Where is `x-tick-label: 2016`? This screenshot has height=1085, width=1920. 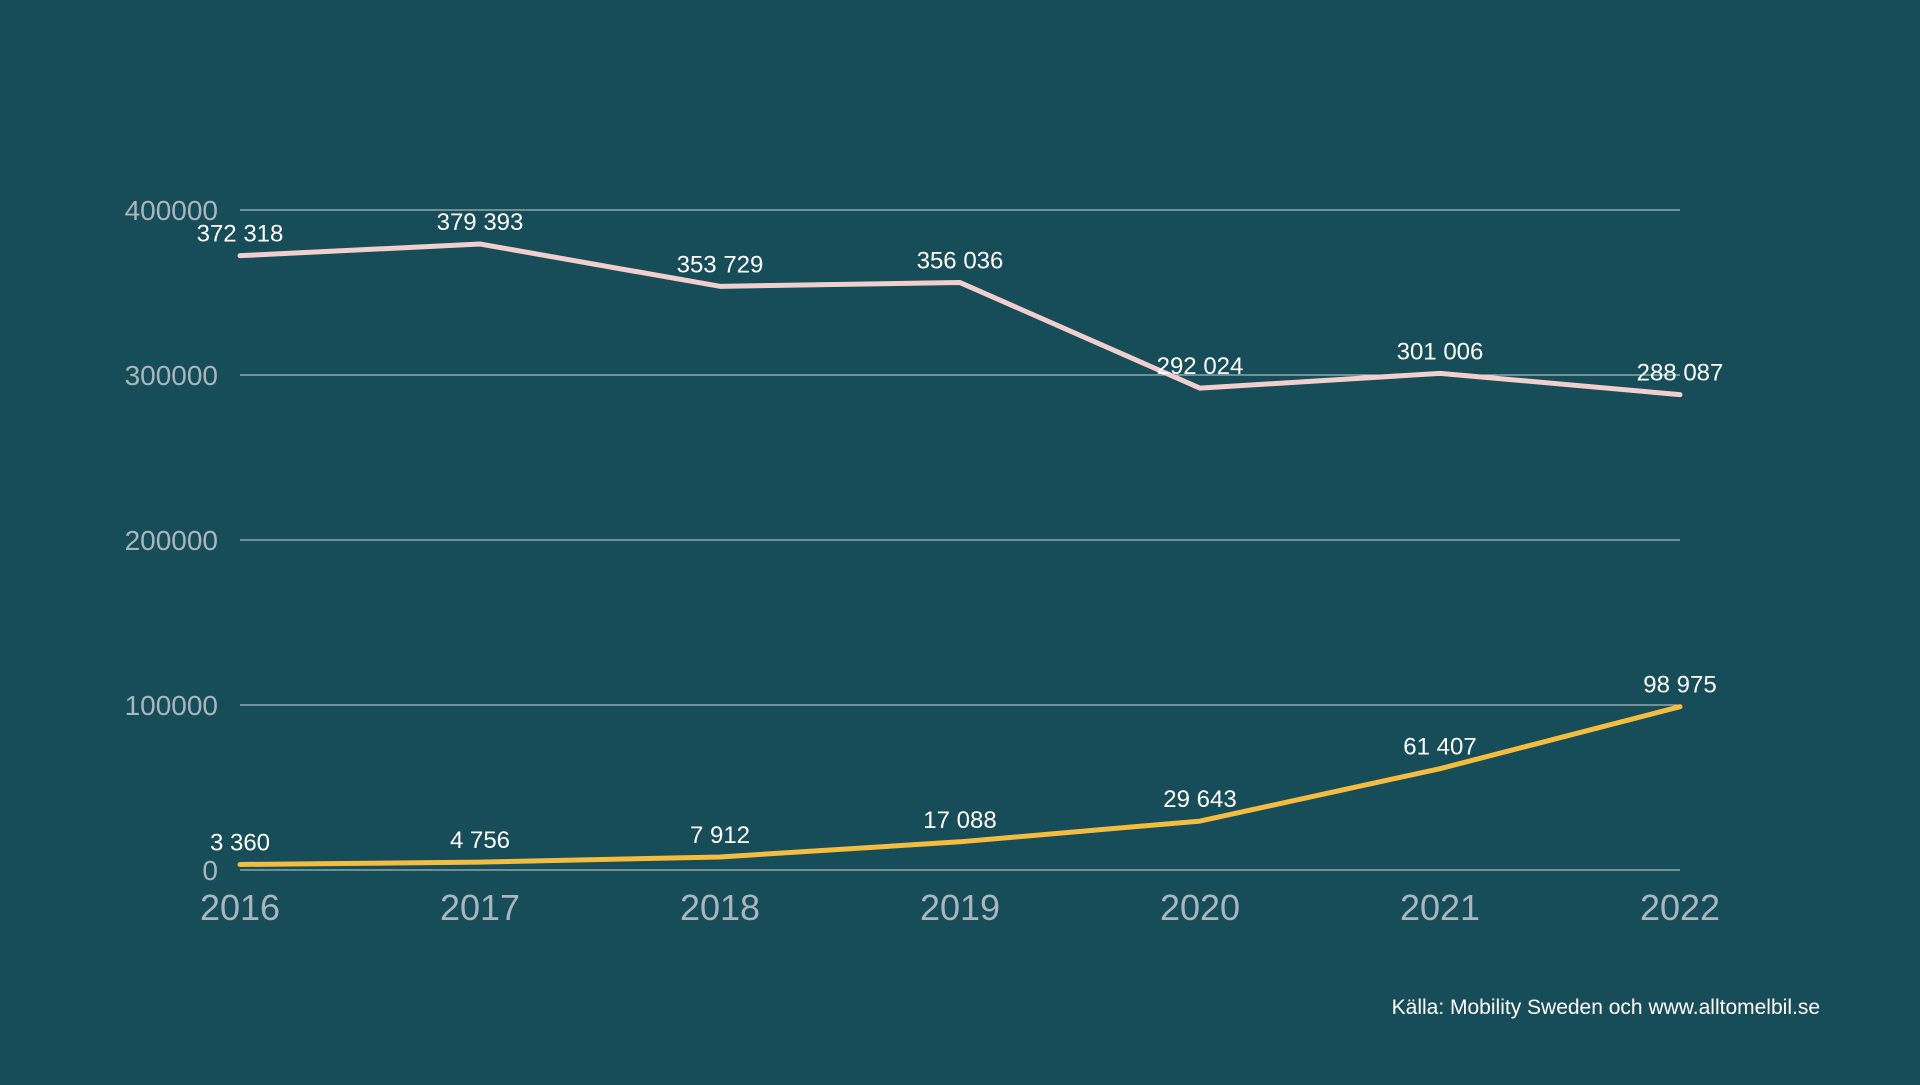
x-tick-label: 2016 is located at coordinates (240, 907).